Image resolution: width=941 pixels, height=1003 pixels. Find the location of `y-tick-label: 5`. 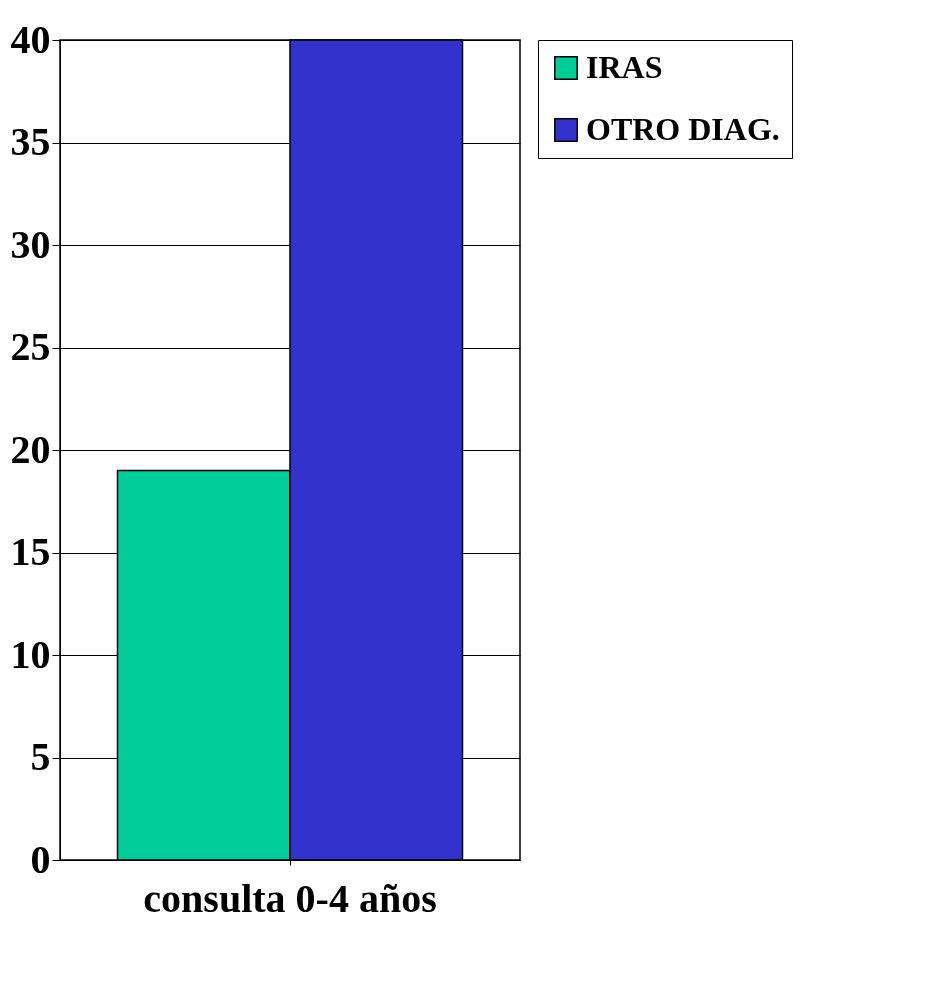

y-tick-label: 5 is located at coordinates (40, 756).